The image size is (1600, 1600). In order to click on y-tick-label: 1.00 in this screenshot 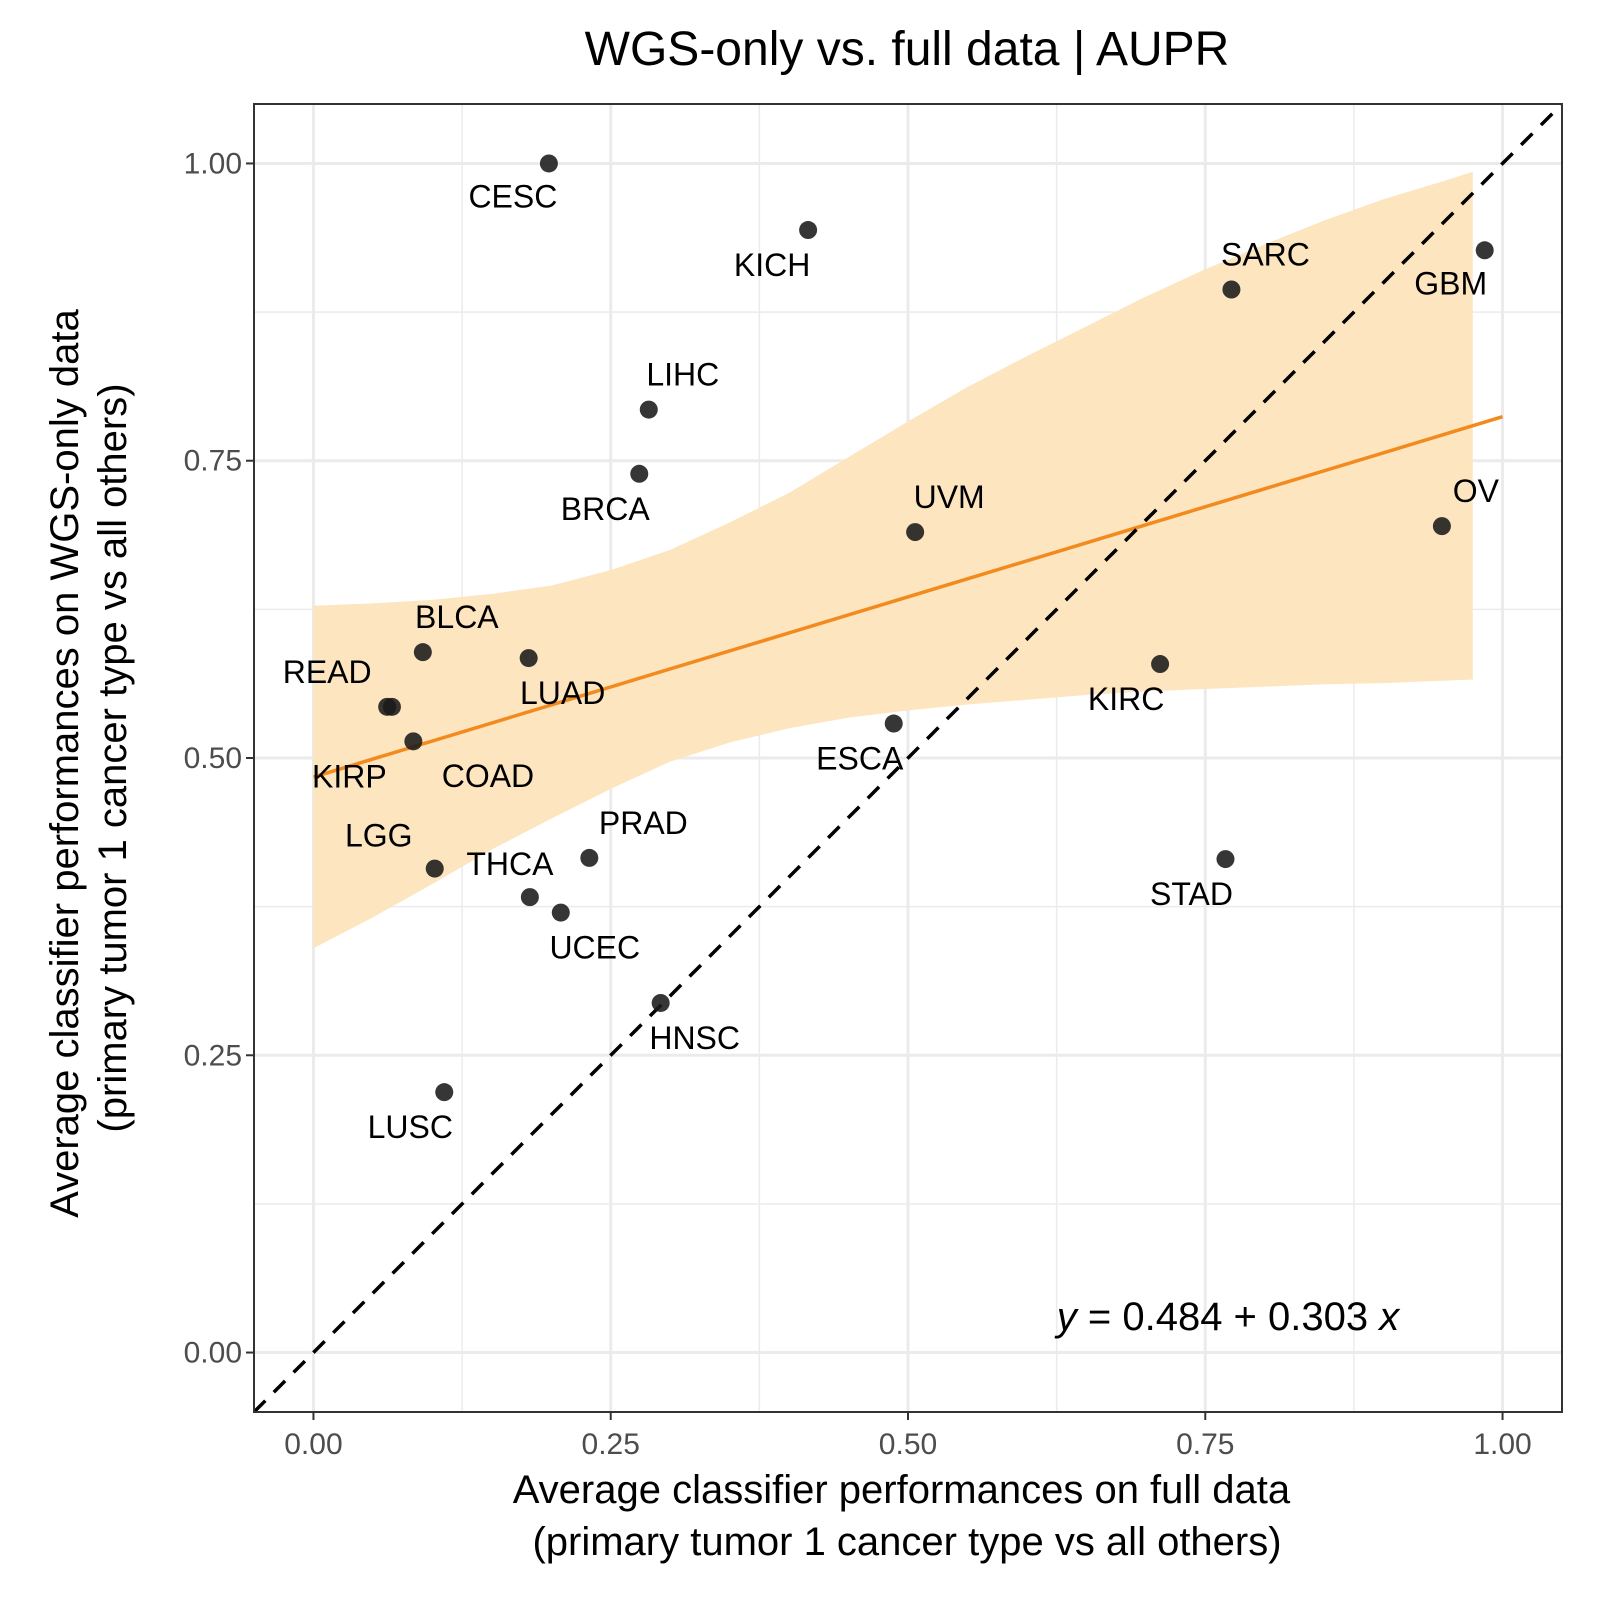, I will do `click(213, 163)`.